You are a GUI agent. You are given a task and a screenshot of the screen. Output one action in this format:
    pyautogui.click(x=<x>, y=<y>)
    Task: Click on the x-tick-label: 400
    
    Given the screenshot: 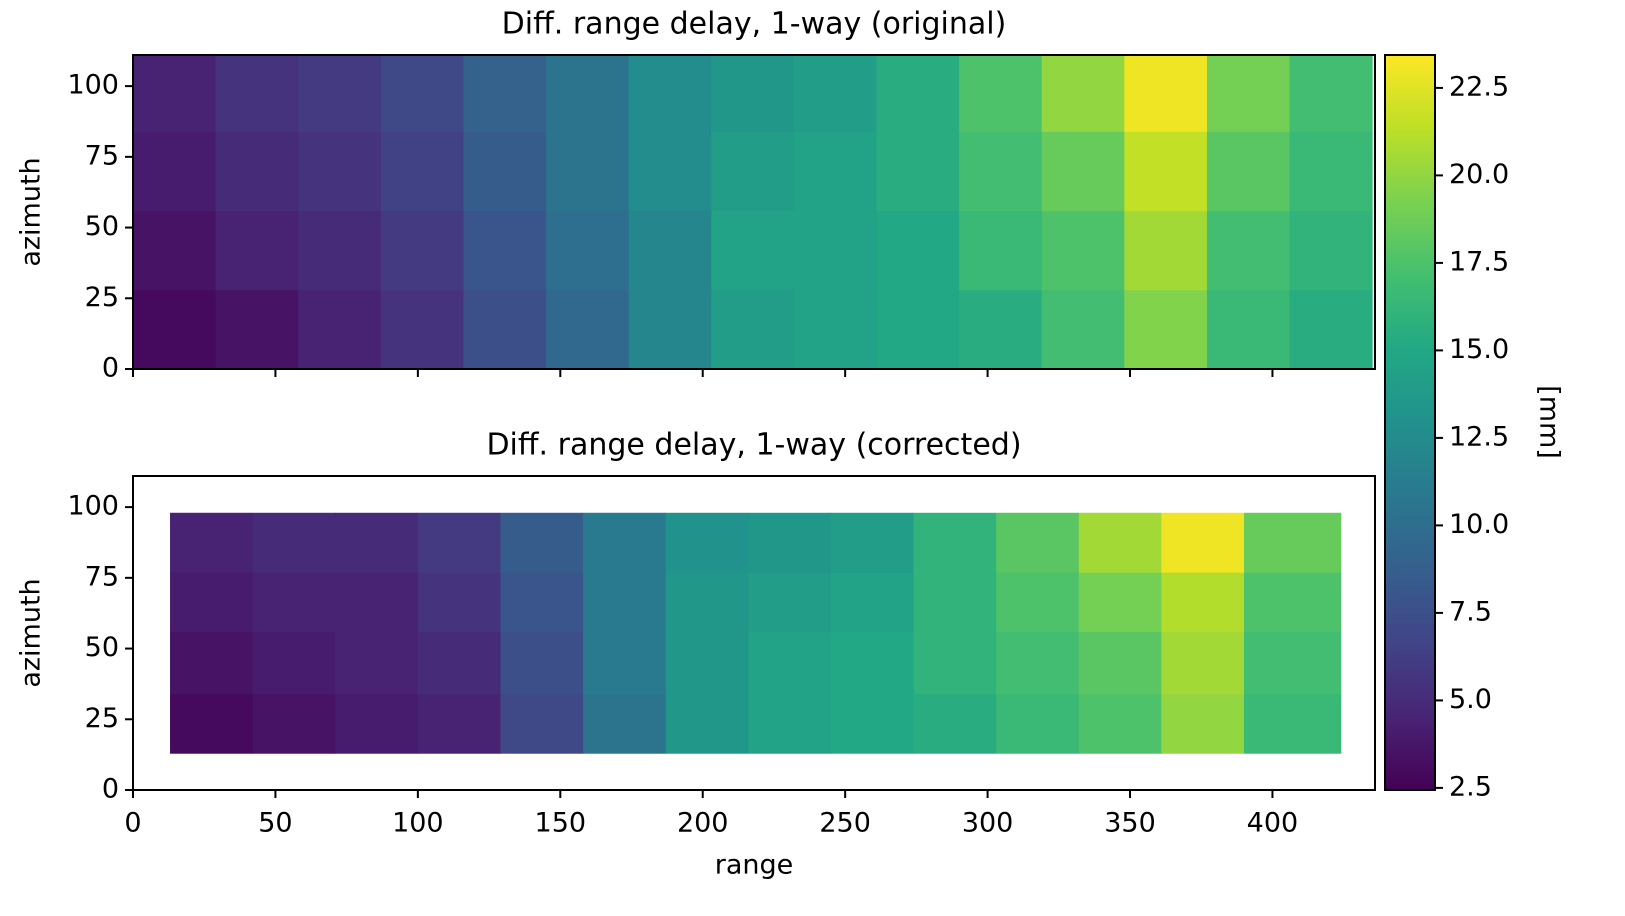 What is the action you would take?
    pyautogui.click(x=1273, y=823)
    